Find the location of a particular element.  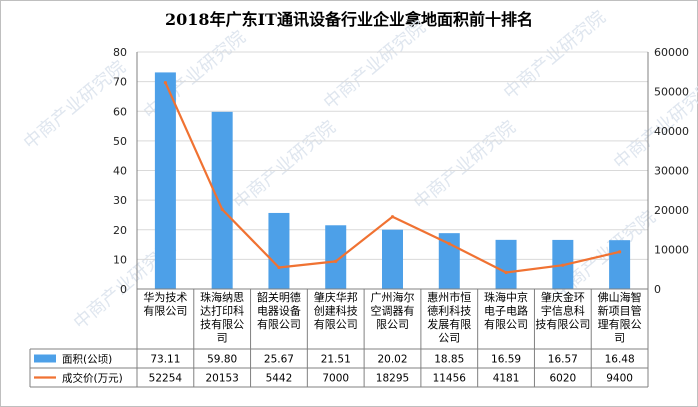

data-label-price: 4181 is located at coordinates (506, 379).